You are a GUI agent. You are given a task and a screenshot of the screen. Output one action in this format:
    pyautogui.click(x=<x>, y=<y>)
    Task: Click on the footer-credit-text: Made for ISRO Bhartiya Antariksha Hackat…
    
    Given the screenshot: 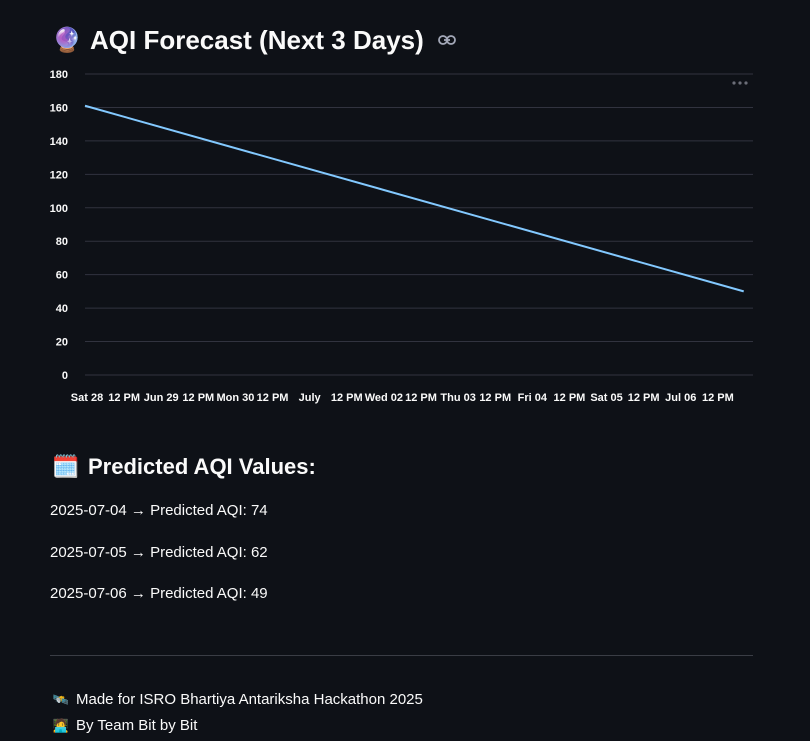 What is the action you would take?
    pyautogui.click(x=249, y=699)
    